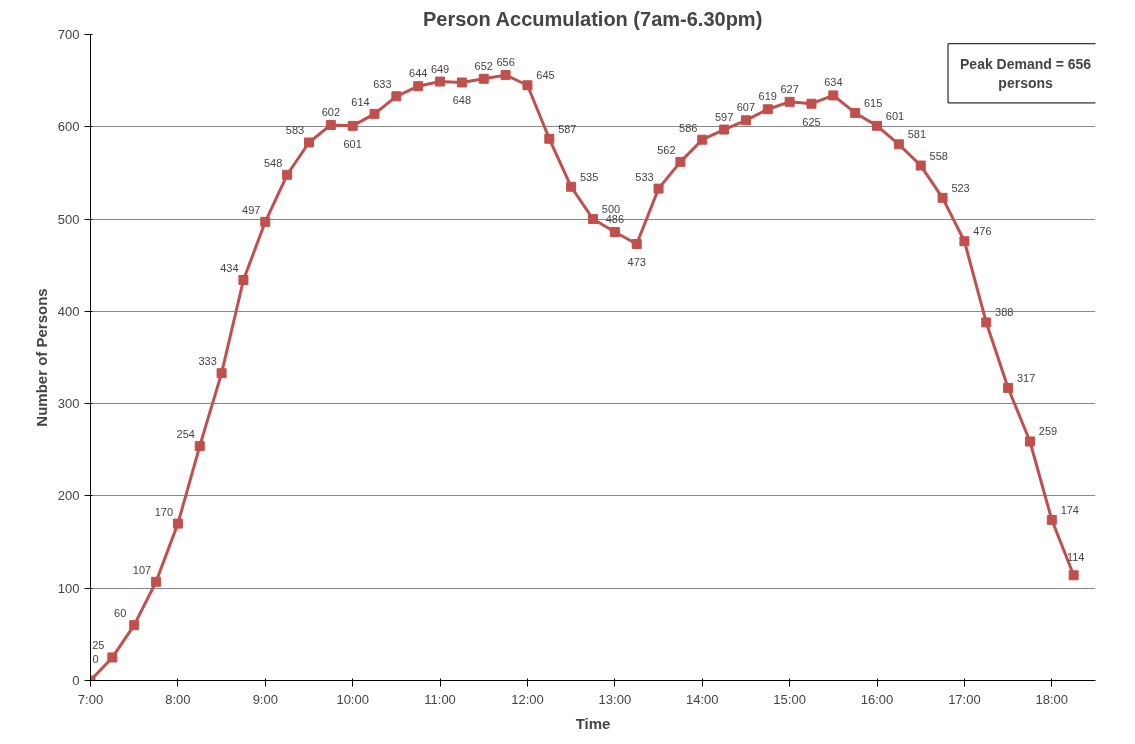 The width and height of the screenshot is (1135, 744). I want to click on x-tick-label: 7:00, so click(90, 699).